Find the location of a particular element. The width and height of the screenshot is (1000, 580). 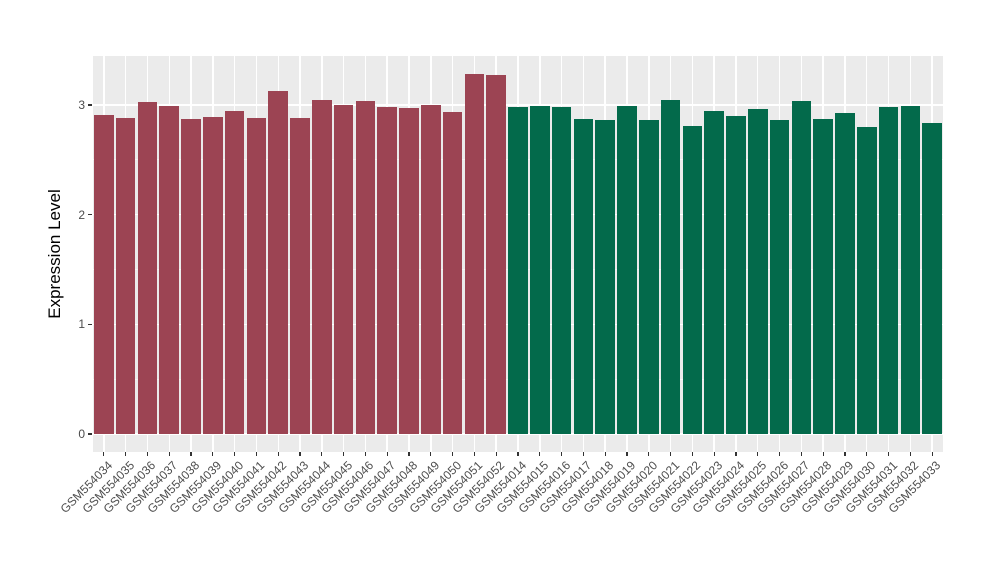

y-tick-label: 3 is located at coordinates (81, 105).